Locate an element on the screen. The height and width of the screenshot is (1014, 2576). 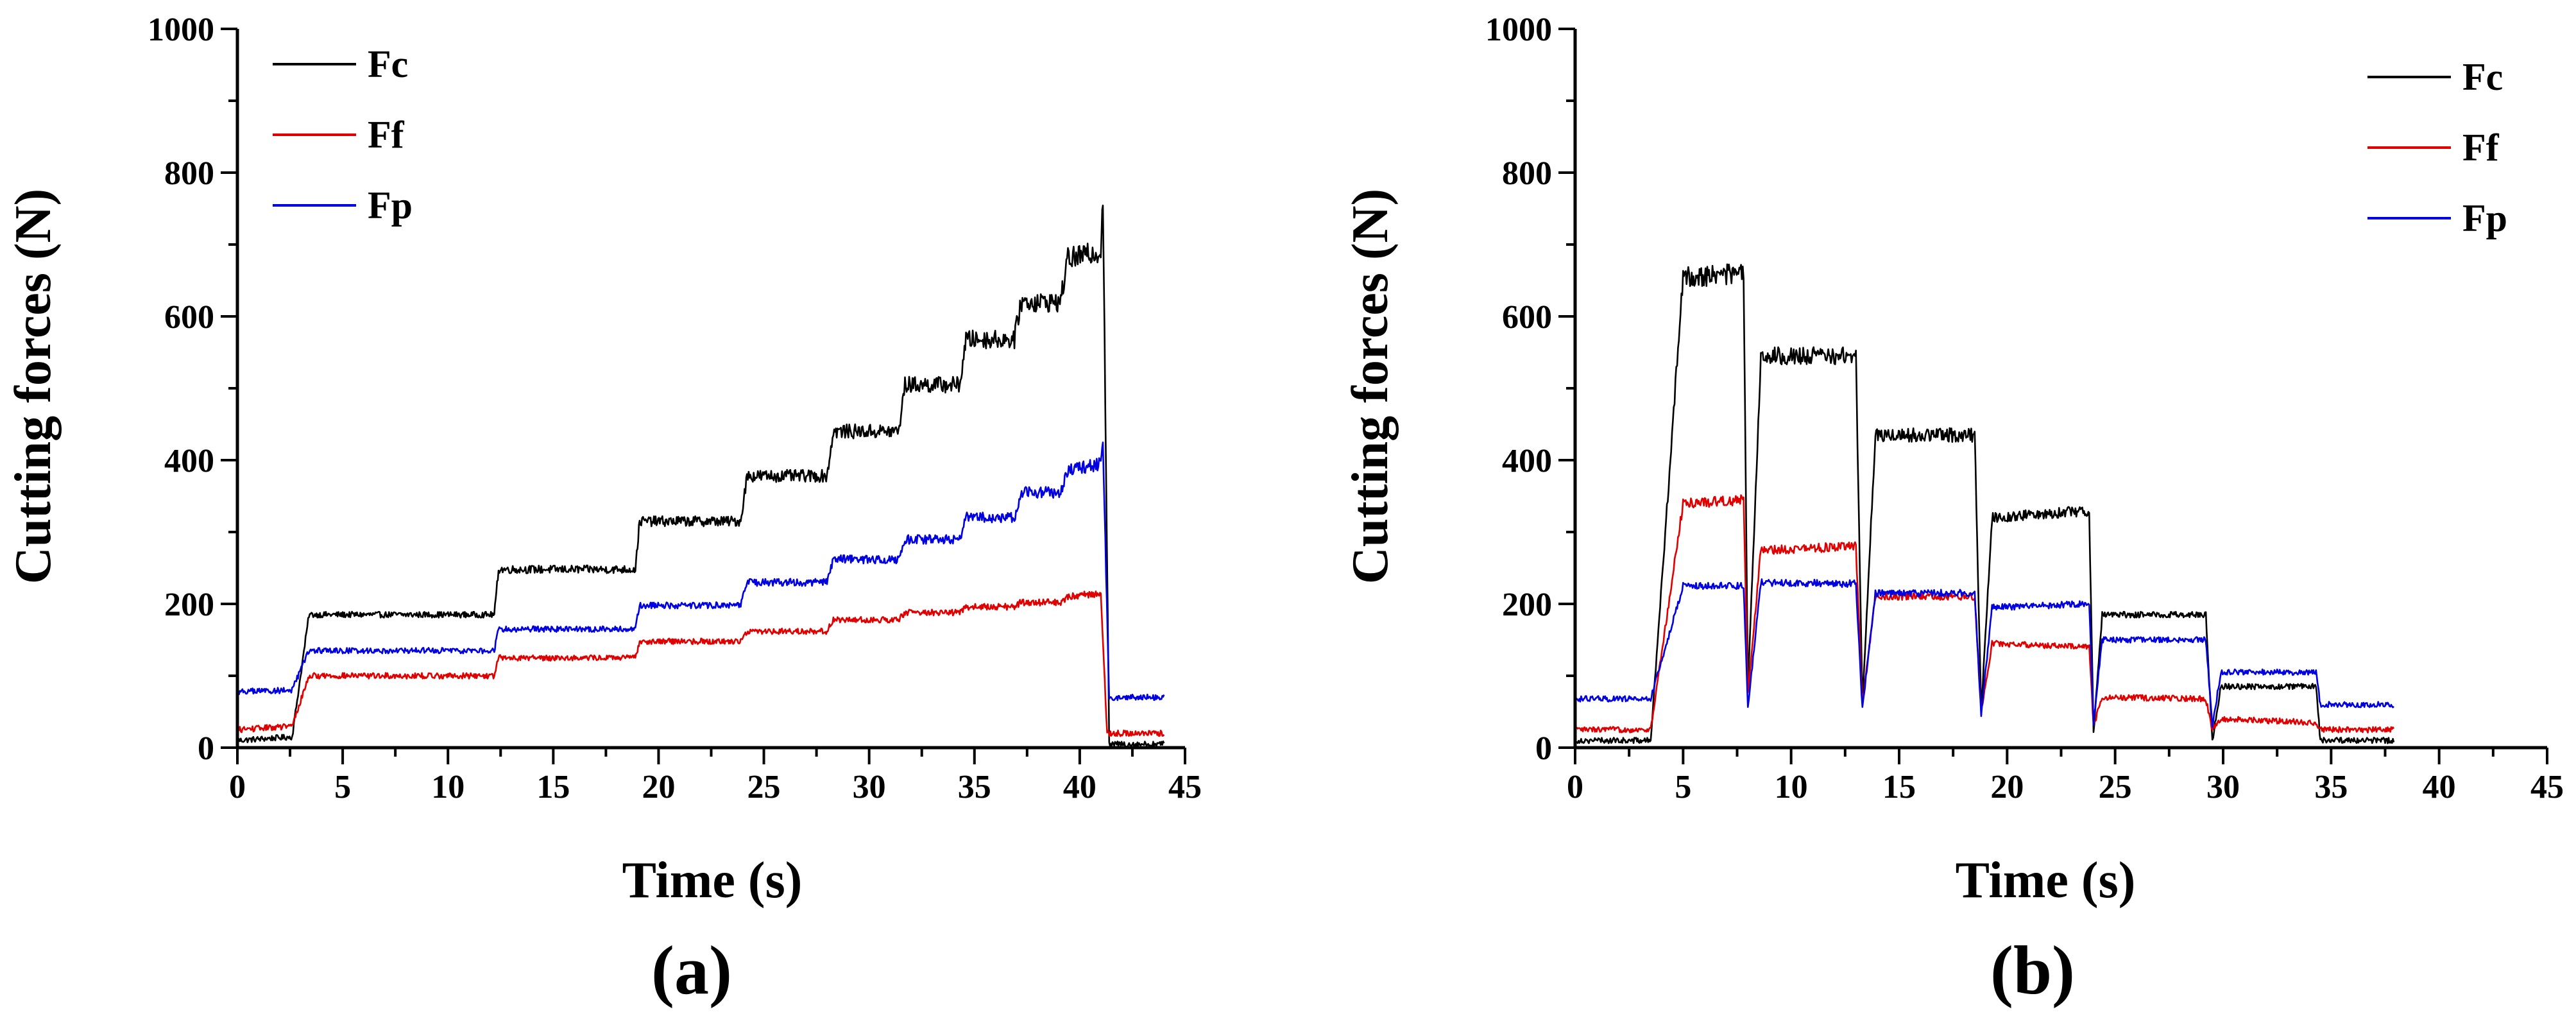
panel-label: (b) is located at coordinates (2032, 970).